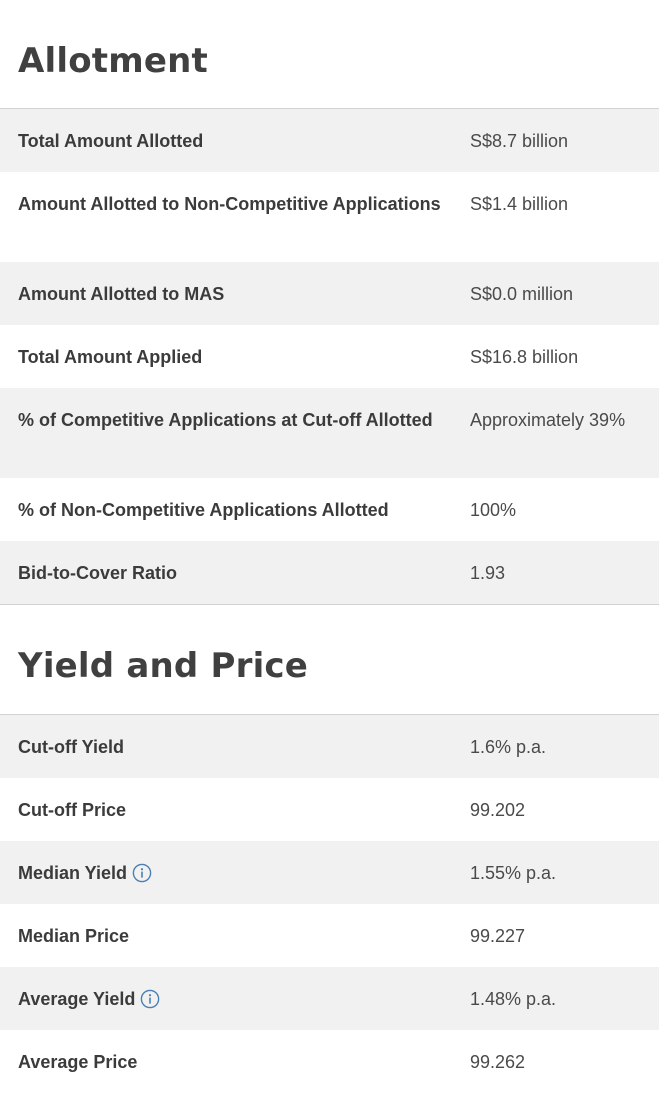 This screenshot has width=659, height=1093. I want to click on row-label: Bid-to-Cover Ratio, so click(97, 573).